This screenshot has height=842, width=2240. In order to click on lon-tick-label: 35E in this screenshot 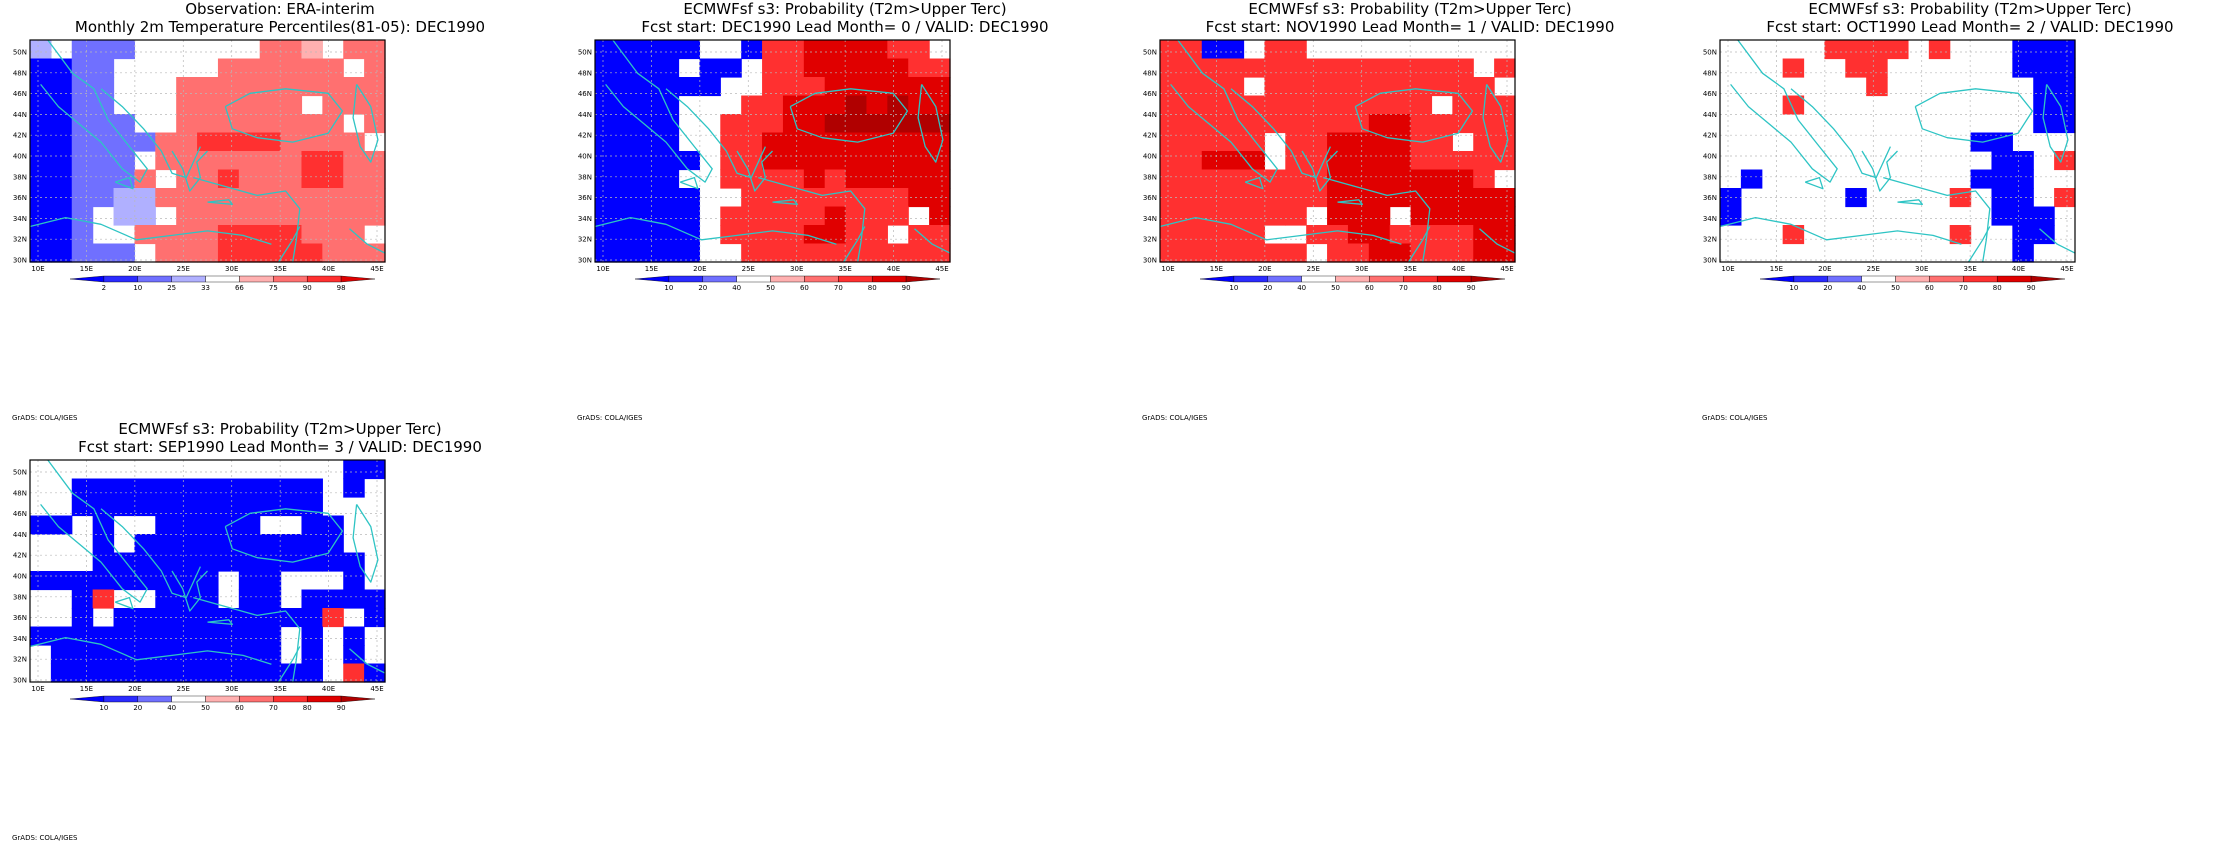, I will do `click(1969, 269)`.